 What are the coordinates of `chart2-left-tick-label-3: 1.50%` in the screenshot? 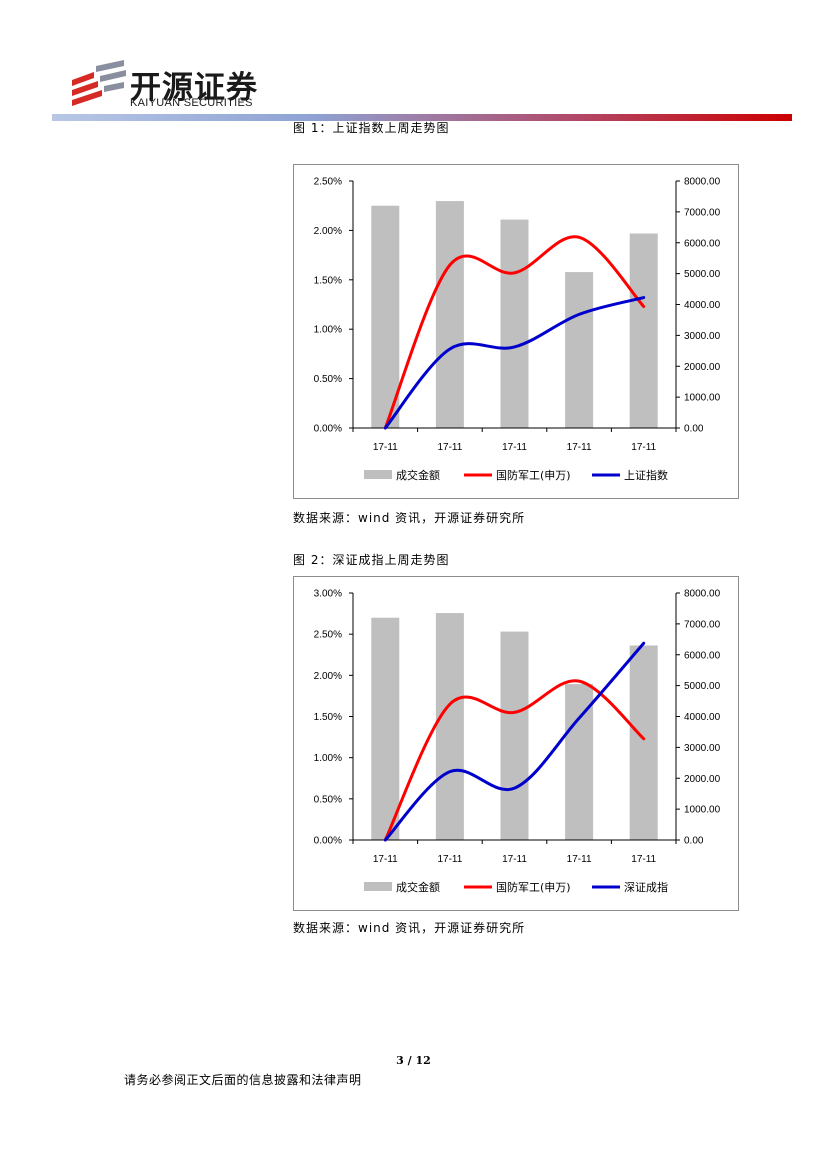 It's located at (328, 717).